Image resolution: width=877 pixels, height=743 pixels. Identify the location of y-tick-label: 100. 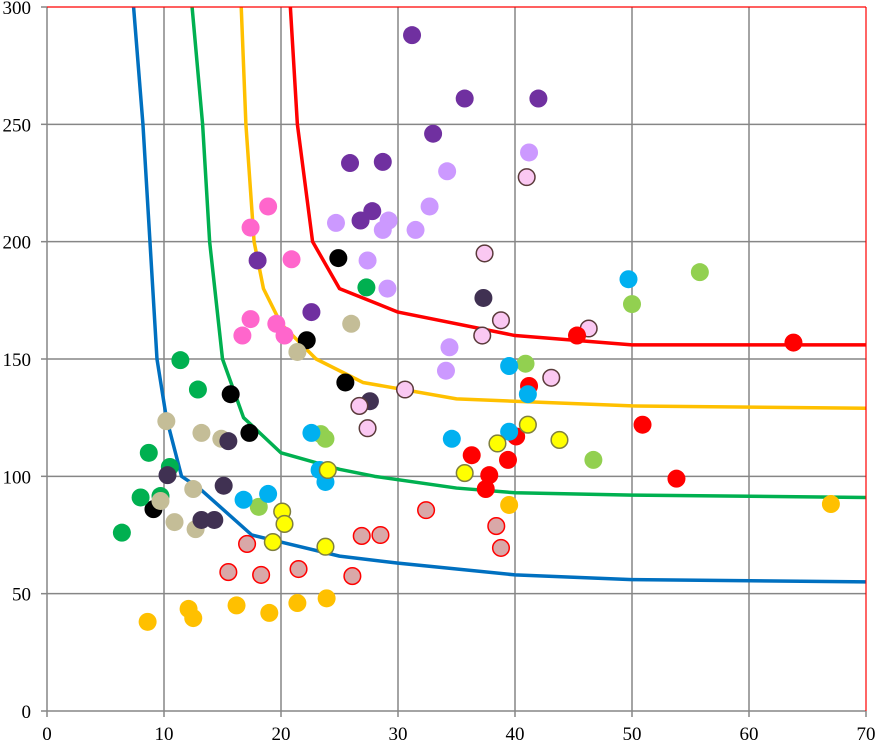
(17, 477).